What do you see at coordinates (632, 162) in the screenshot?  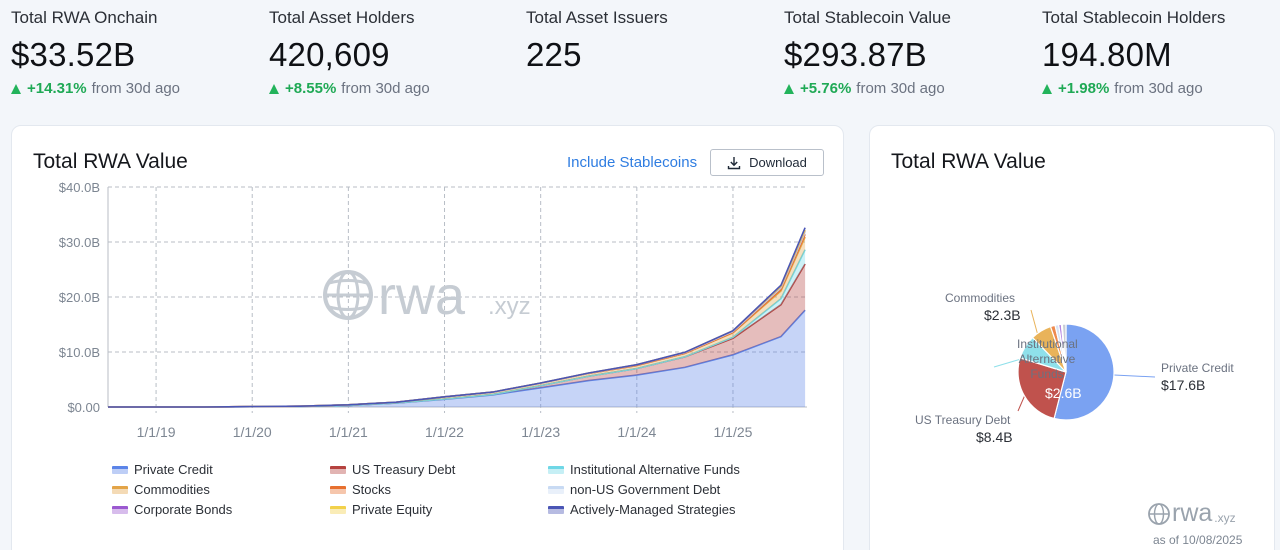 I see `include-stablecoins-toggle: Include Stablecoins` at bounding box center [632, 162].